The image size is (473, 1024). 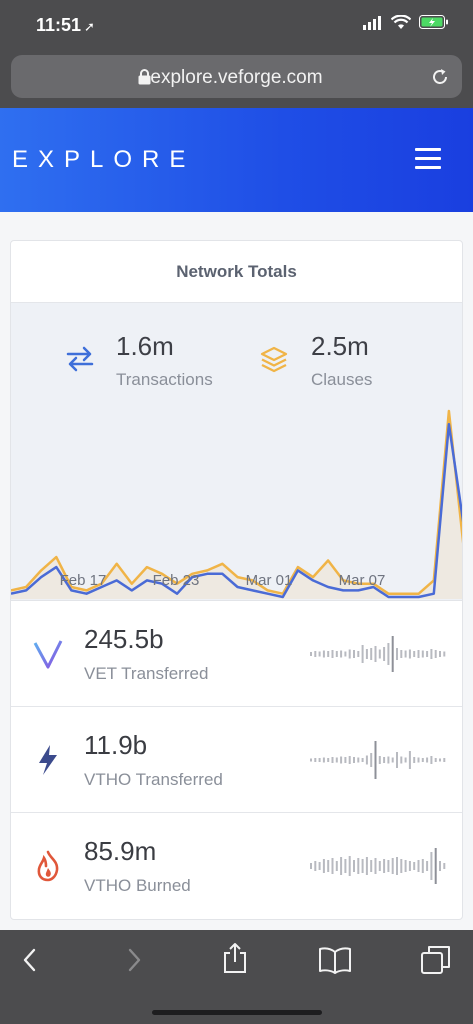 I want to click on transfer-arrows-icon, so click(x=80, y=359).